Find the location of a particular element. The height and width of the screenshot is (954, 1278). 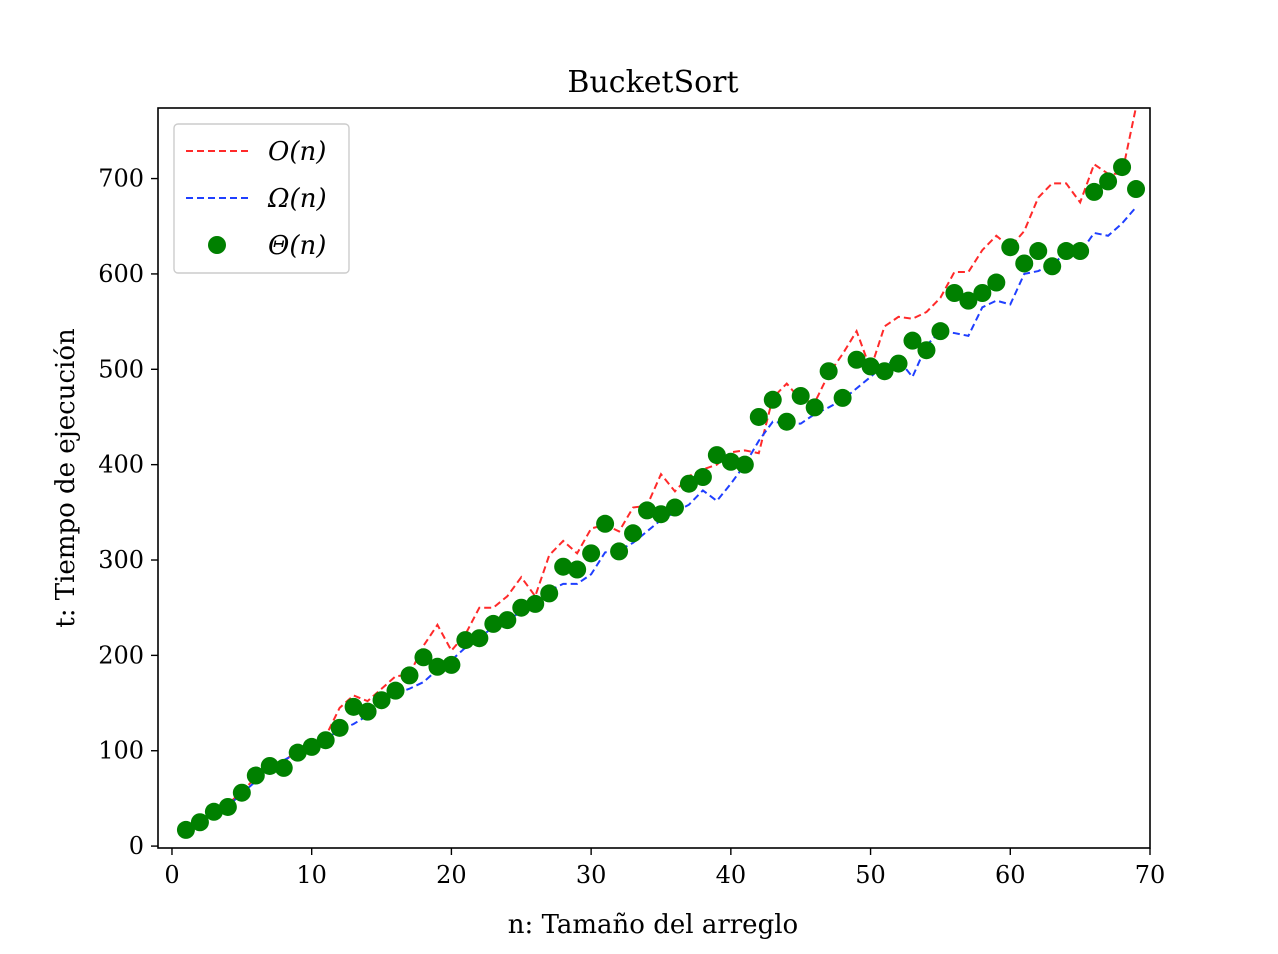

y-tick-label: 300 is located at coordinates (121, 560).